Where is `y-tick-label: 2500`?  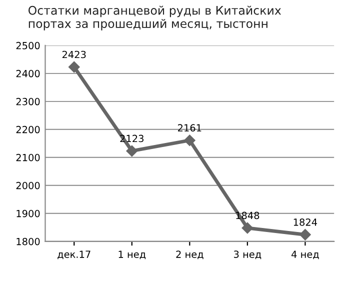
y-tick-label: 2500 is located at coordinates (28, 46).